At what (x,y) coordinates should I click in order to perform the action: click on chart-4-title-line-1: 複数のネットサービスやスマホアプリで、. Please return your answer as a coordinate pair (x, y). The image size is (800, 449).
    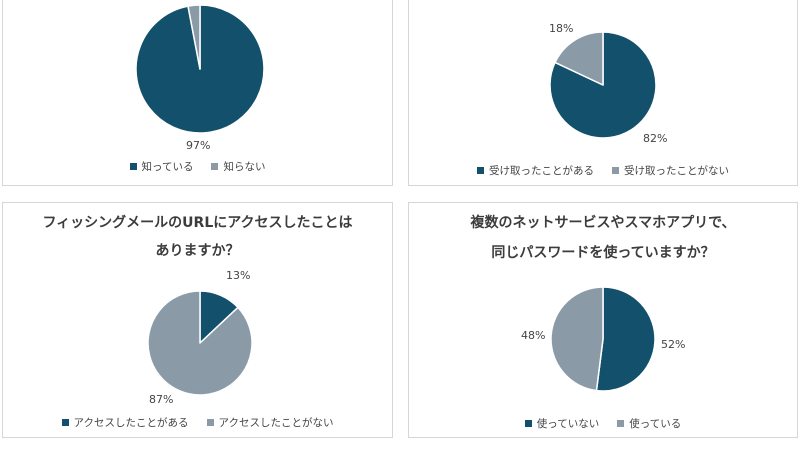
    Looking at the image, I should click on (603, 223).